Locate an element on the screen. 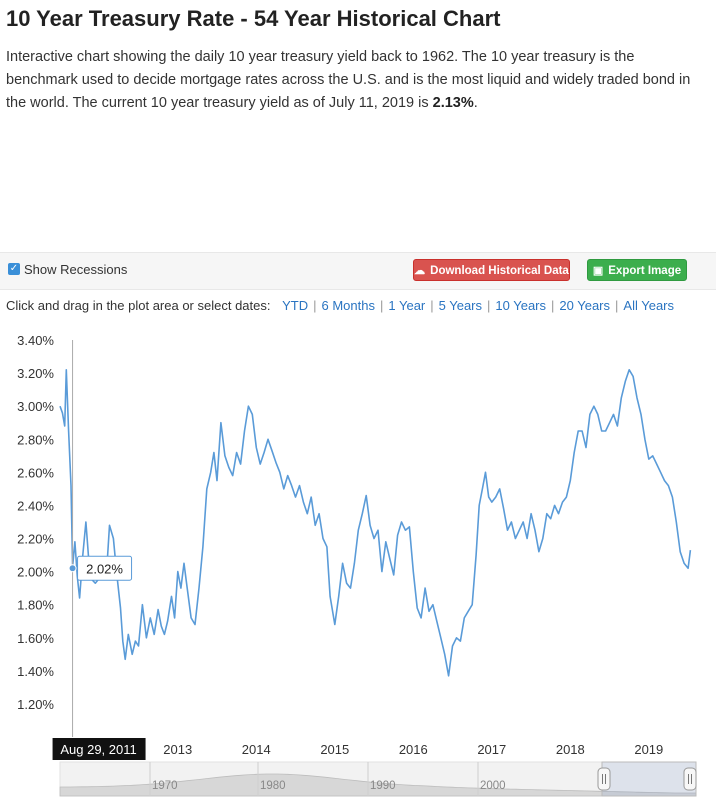 The width and height of the screenshot is (716, 800). navigator-handle-right is located at coordinates (690, 779).